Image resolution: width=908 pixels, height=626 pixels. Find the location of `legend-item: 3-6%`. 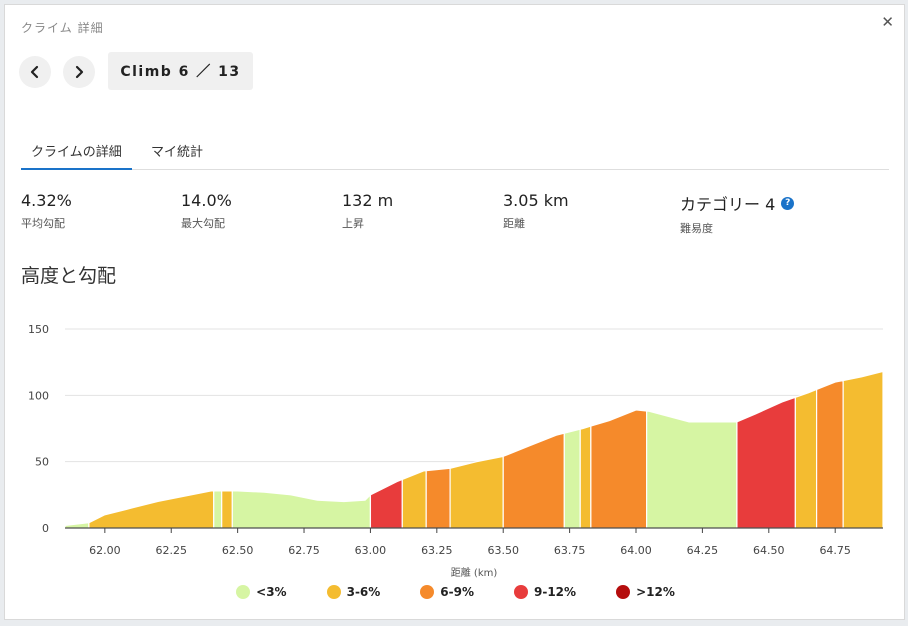

legend-item: 3-6% is located at coordinates (353, 592).